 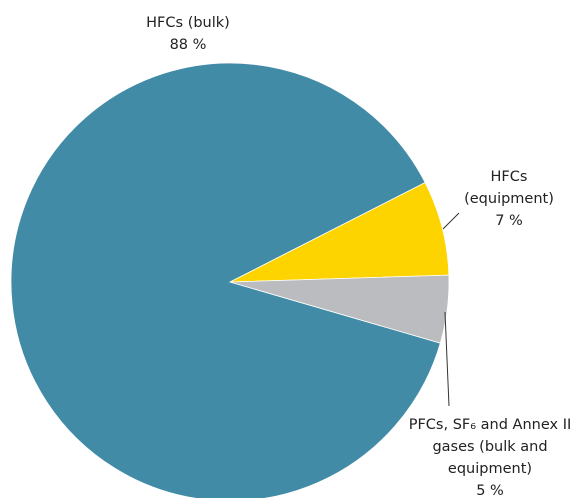 I want to click on value-label: 88 %, so click(x=188, y=45).